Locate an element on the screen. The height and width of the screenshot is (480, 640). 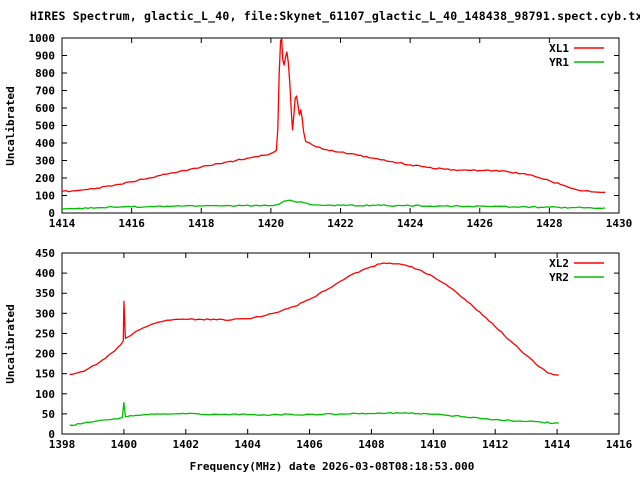
x-tick-label: 1406 is located at coordinates (309, 444).